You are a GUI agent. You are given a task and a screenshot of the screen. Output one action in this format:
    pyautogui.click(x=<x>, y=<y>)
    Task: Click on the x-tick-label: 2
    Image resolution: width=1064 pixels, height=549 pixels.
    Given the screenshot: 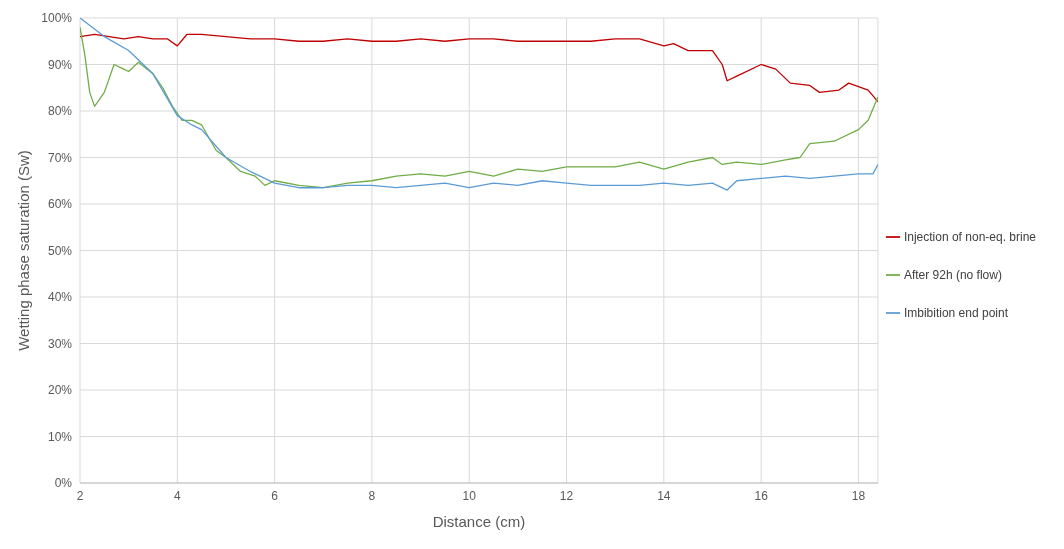 What is the action you would take?
    pyautogui.click(x=80, y=495)
    